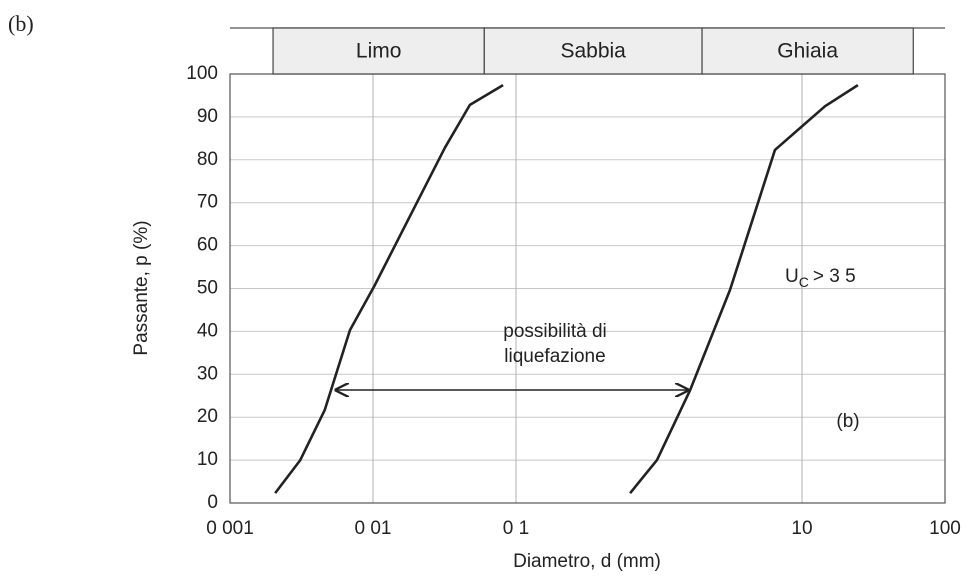  I want to click on band-label: Limo, so click(379, 51).